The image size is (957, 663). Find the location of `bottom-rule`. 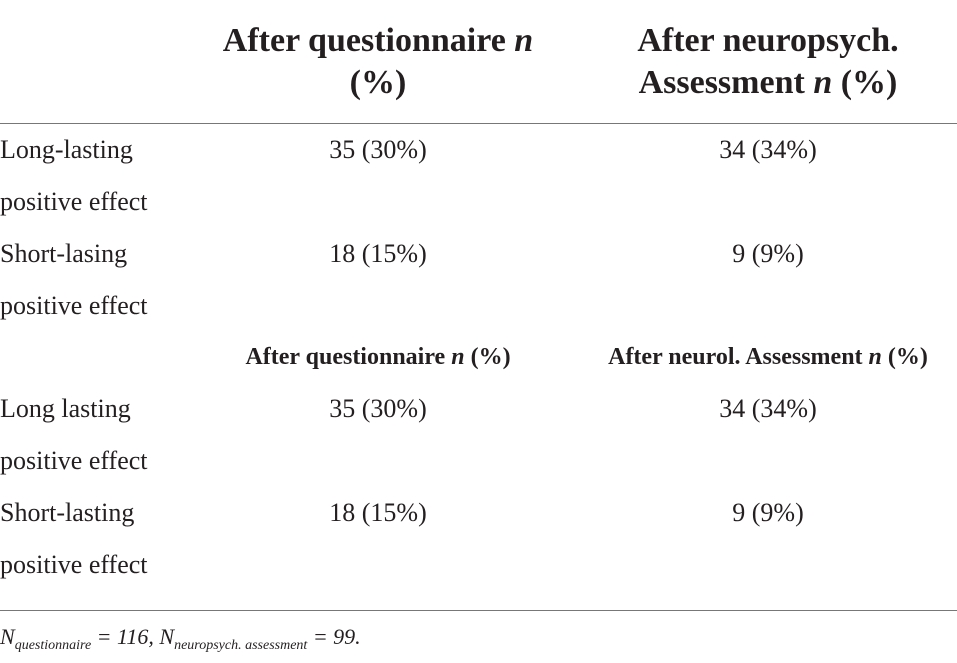

bottom-rule is located at coordinates (478, 610).